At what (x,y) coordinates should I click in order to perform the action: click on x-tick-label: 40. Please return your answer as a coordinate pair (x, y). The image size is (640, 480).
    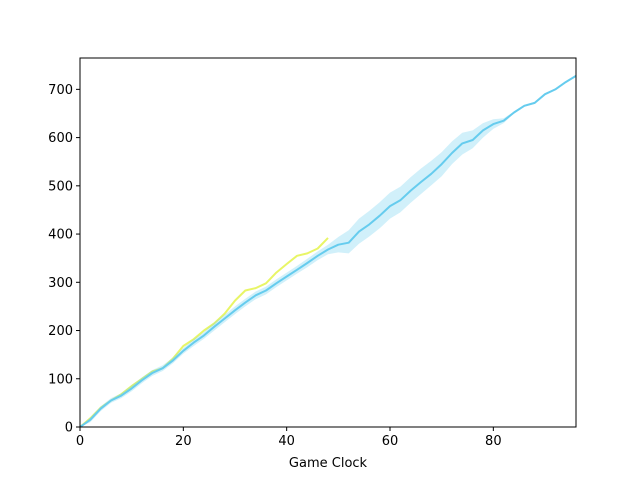
    Looking at the image, I should click on (286, 441).